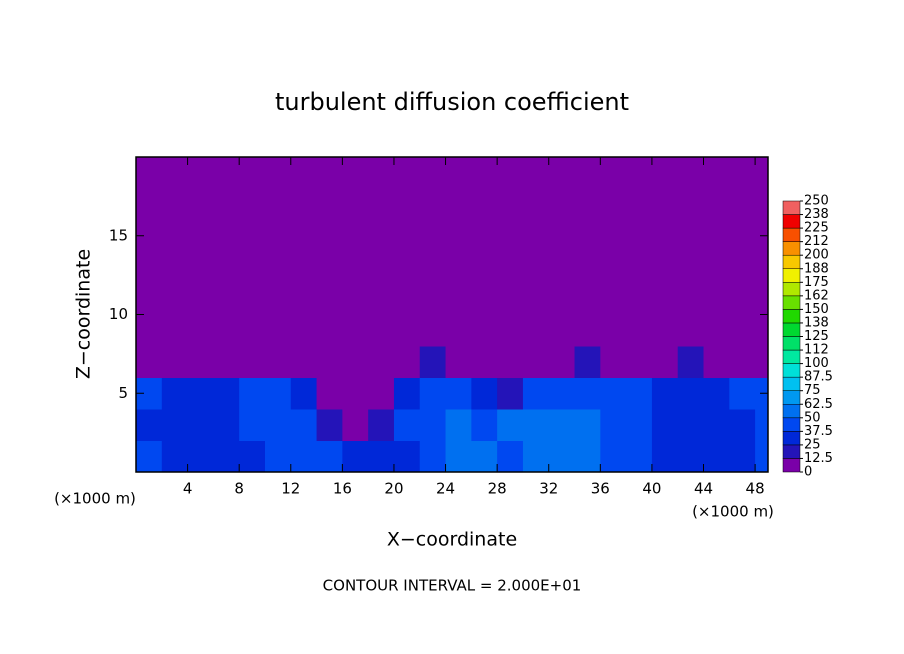 The width and height of the screenshot is (904, 654). I want to click on x-tick-label: 48, so click(755, 489).